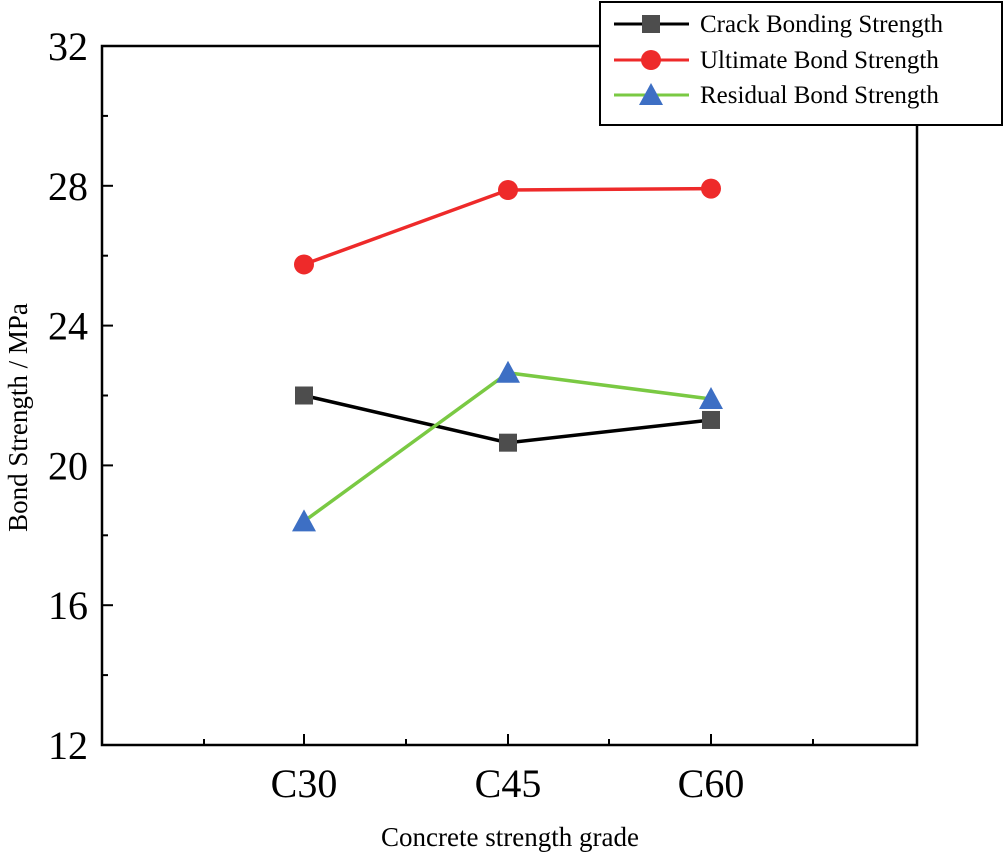 The height and width of the screenshot is (859, 1005). What do you see at coordinates (68, 46) in the screenshot?
I see `y-tick-label: 32` at bounding box center [68, 46].